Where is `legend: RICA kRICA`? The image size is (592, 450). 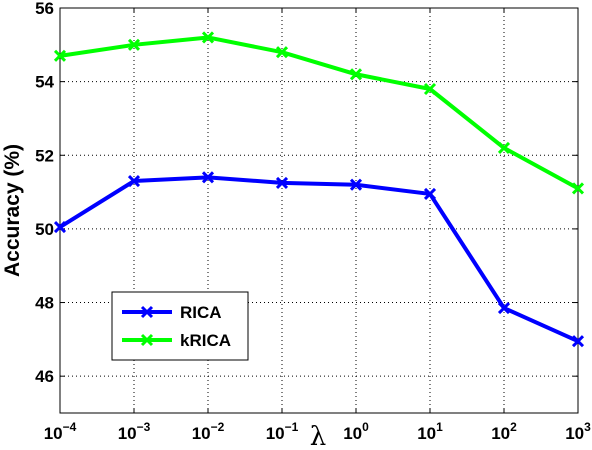
legend: RICA kRICA is located at coordinates (180, 326).